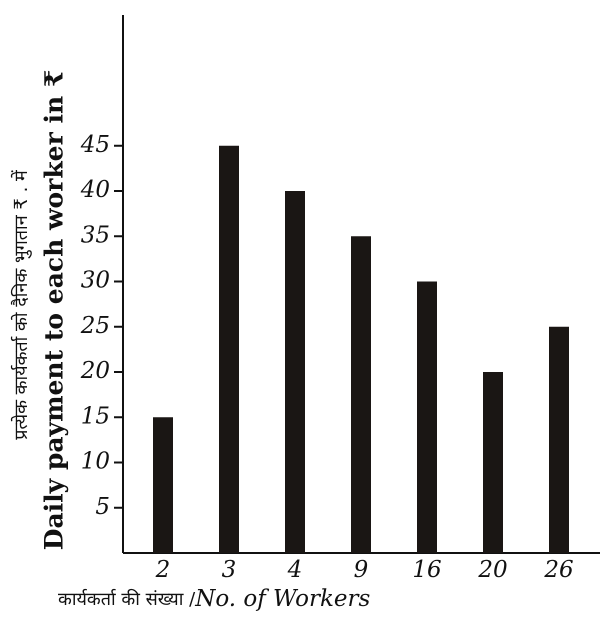  I want to click on y-tick-label: 30, so click(95, 281).